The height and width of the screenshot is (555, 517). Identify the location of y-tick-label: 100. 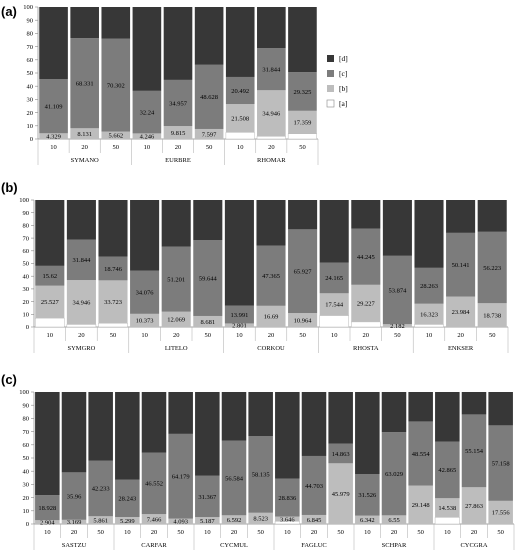
(24, 200).